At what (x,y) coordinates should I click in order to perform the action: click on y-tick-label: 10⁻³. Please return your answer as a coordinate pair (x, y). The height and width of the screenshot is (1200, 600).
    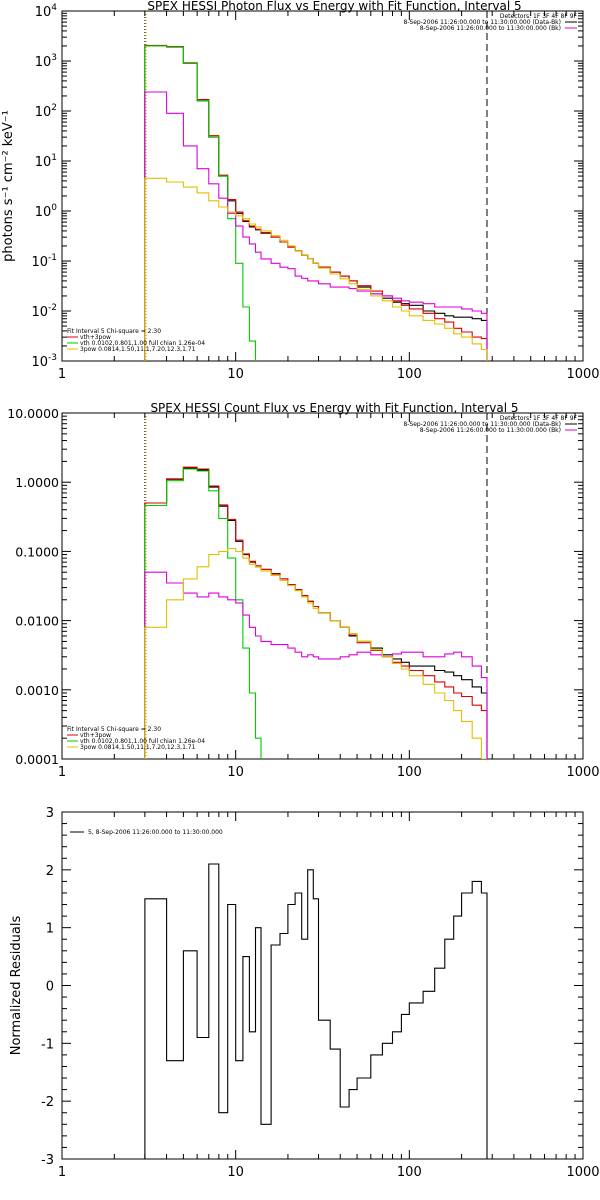
    Looking at the image, I should click on (44, 361).